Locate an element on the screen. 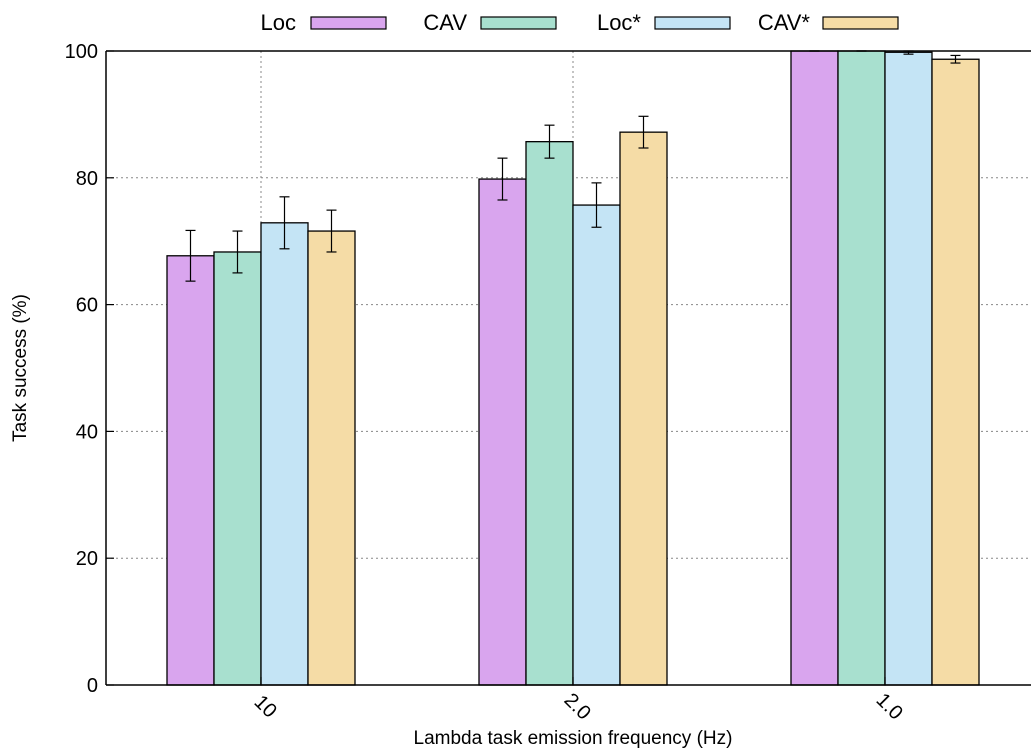 The width and height of the screenshot is (1031, 753). x-tick-label: 10 is located at coordinates (265, 706).